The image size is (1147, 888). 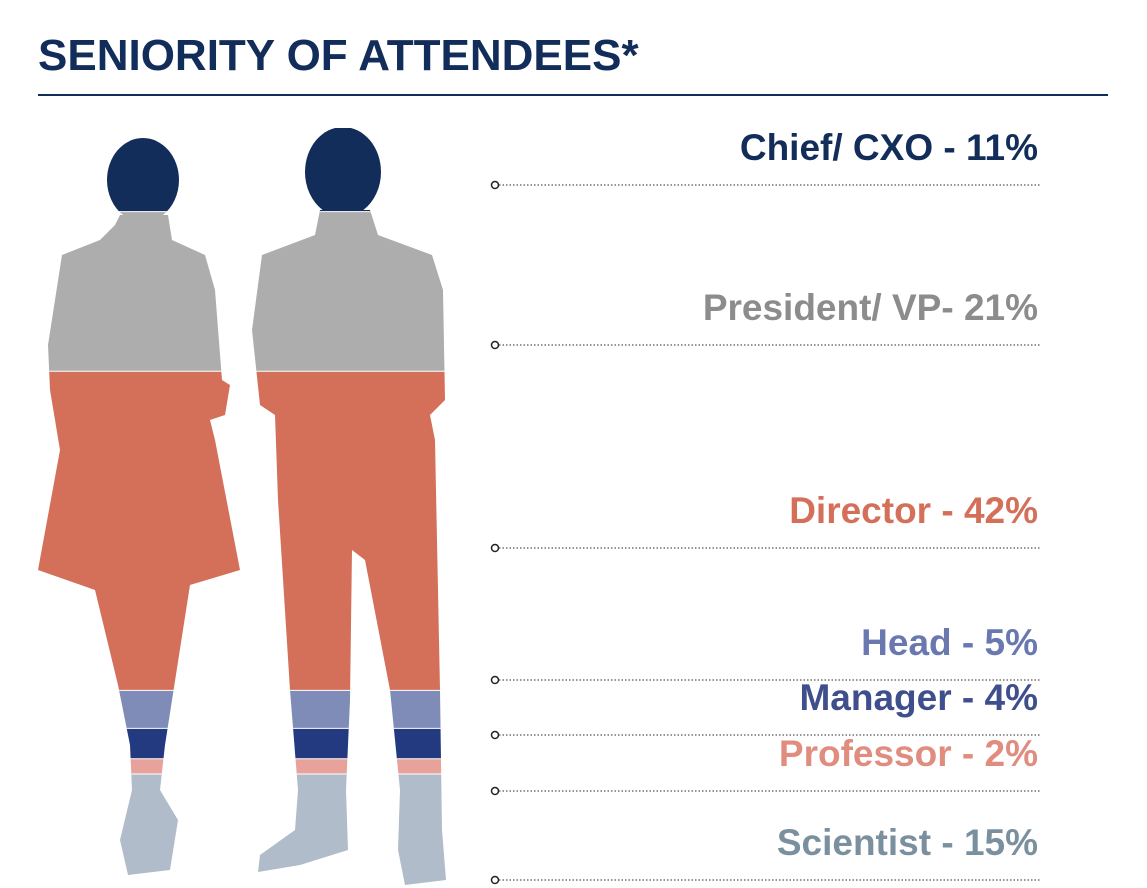 What do you see at coordinates (889, 147) in the screenshot?
I see `category-label: Chief/ CXO - 11%` at bounding box center [889, 147].